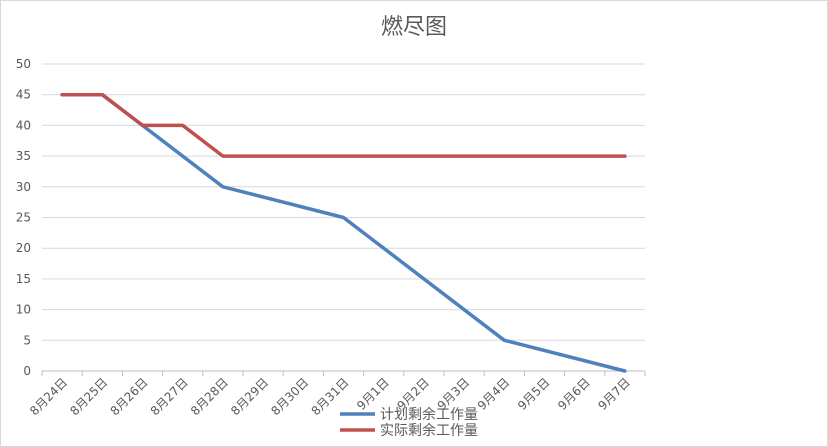  Describe the element at coordinates (249, 396) in the screenshot. I see `x-tick-label: 8月29日` at that location.